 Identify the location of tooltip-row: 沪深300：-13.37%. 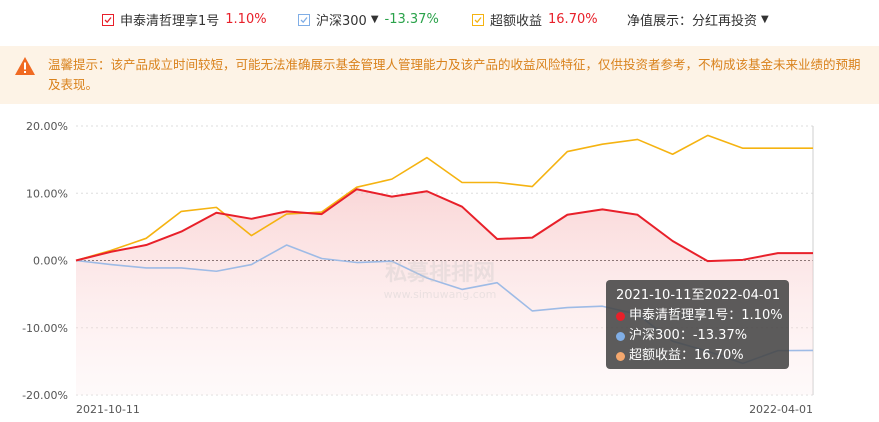
(702, 336).